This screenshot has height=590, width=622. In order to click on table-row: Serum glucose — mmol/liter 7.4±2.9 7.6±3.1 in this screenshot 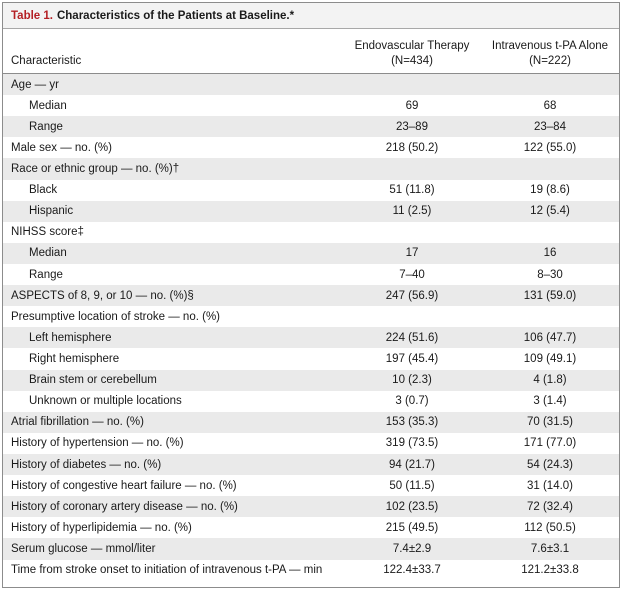, I will do `click(311, 549)`.